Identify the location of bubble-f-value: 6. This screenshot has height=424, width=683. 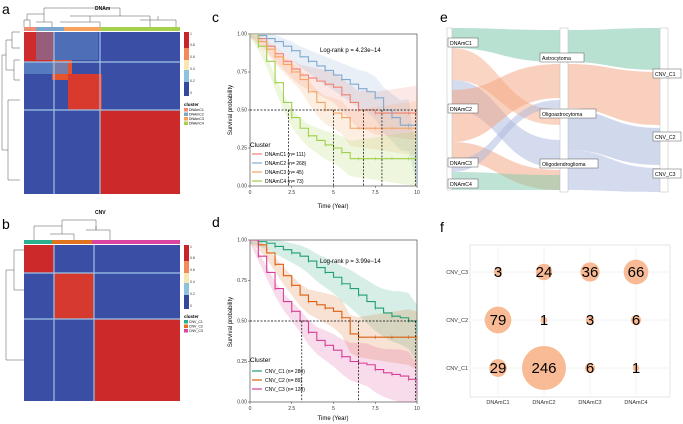
(636, 320).